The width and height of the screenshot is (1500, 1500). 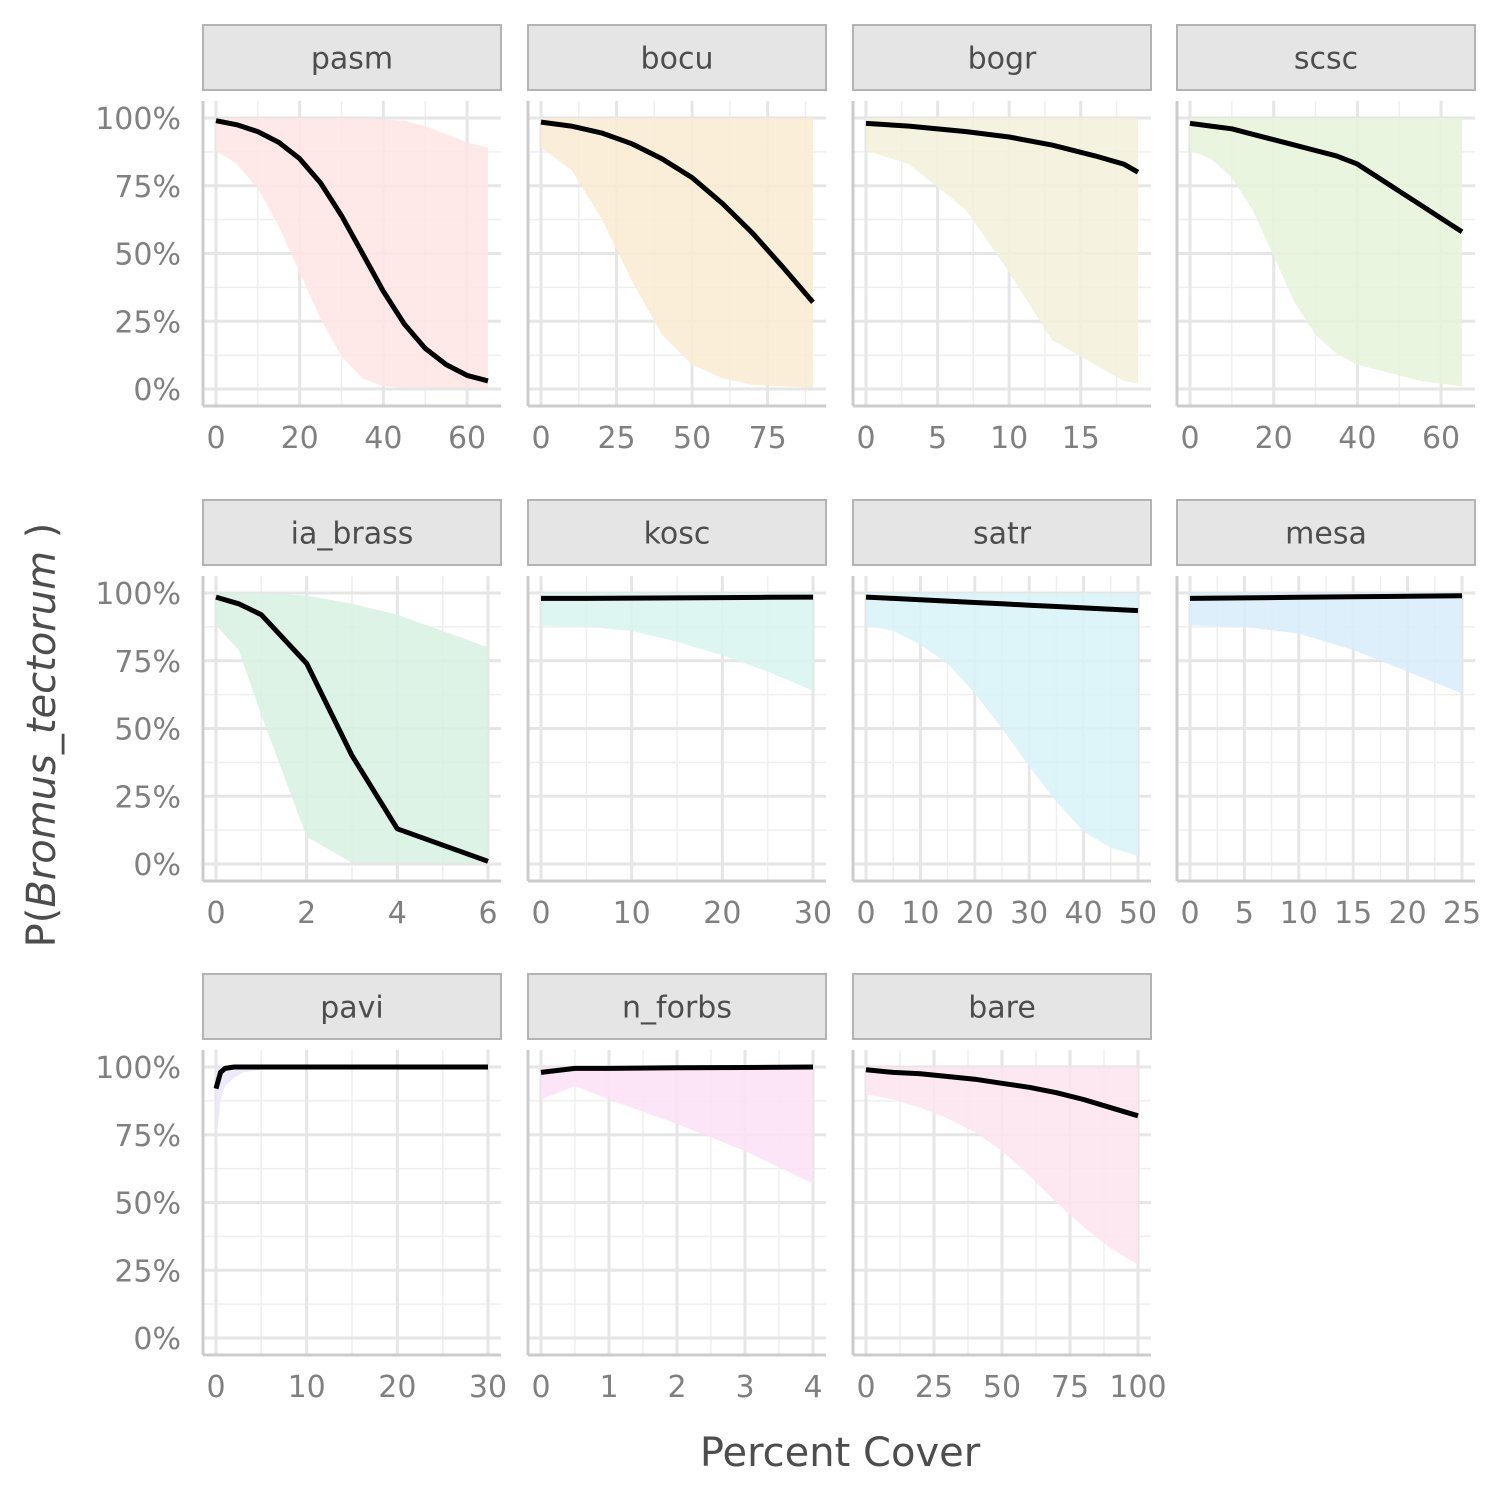 I want to click on strip-label-scsc: scsc, so click(x=1326, y=59).